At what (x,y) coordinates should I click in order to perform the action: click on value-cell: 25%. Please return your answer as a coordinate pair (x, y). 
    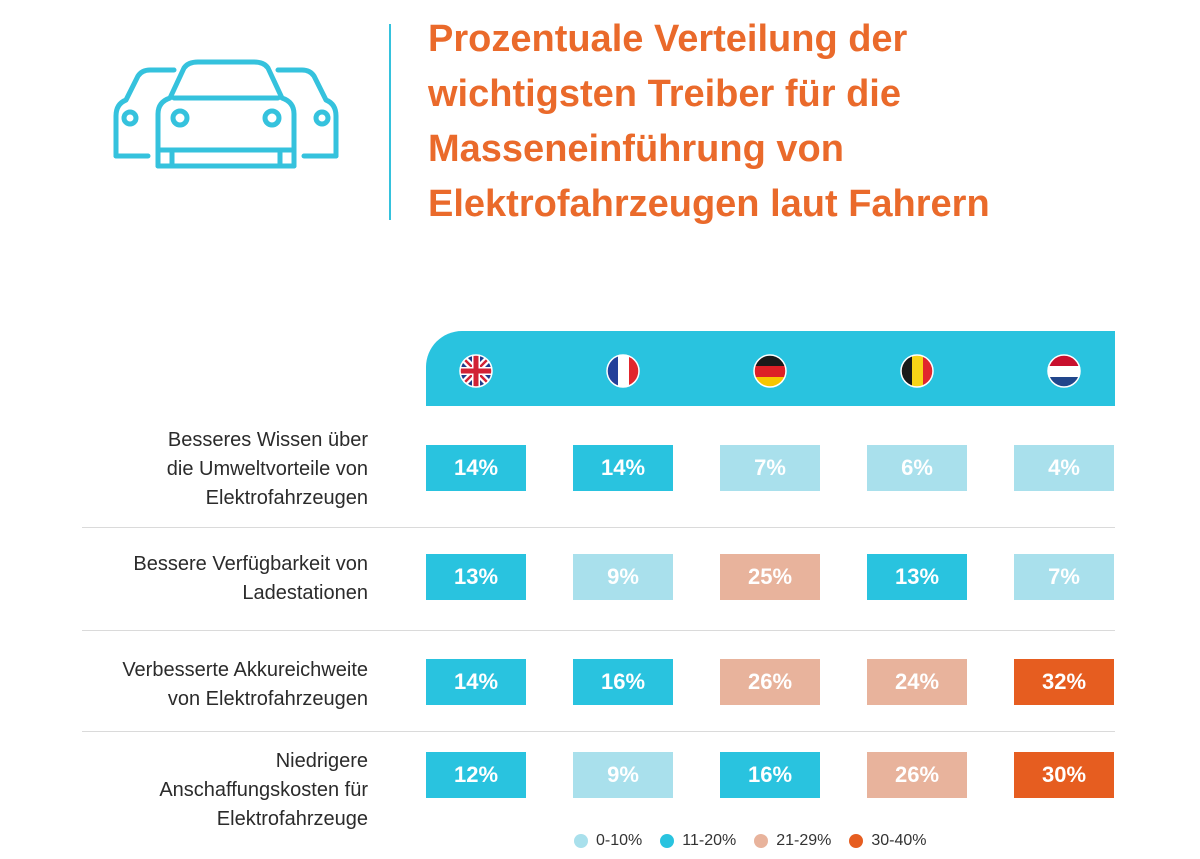
    Looking at the image, I should click on (770, 577).